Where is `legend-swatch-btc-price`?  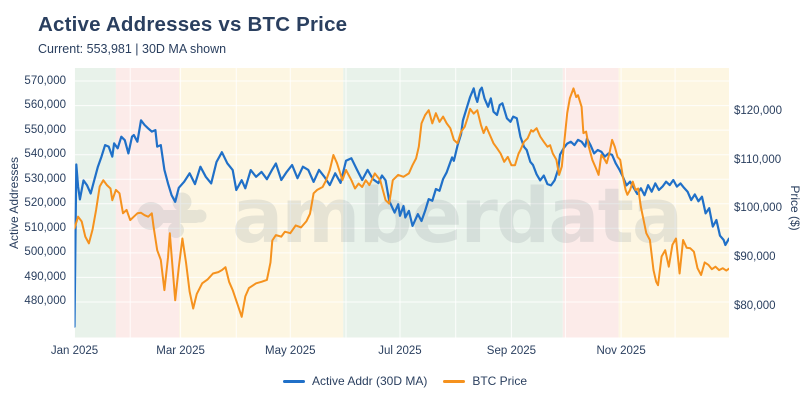
legend-swatch-btc-price is located at coordinates (454, 381).